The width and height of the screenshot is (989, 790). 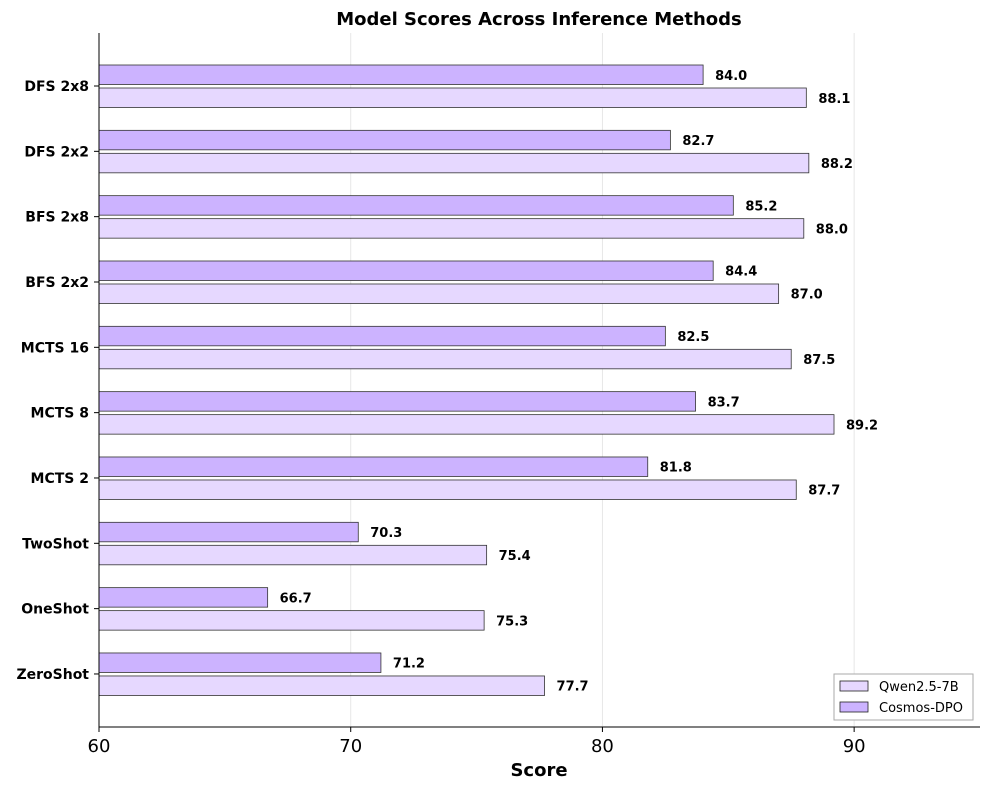 What do you see at coordinates (409, 664) in the screenshot?
I see `data-label: 71.2` at bounding box center [409, 664].